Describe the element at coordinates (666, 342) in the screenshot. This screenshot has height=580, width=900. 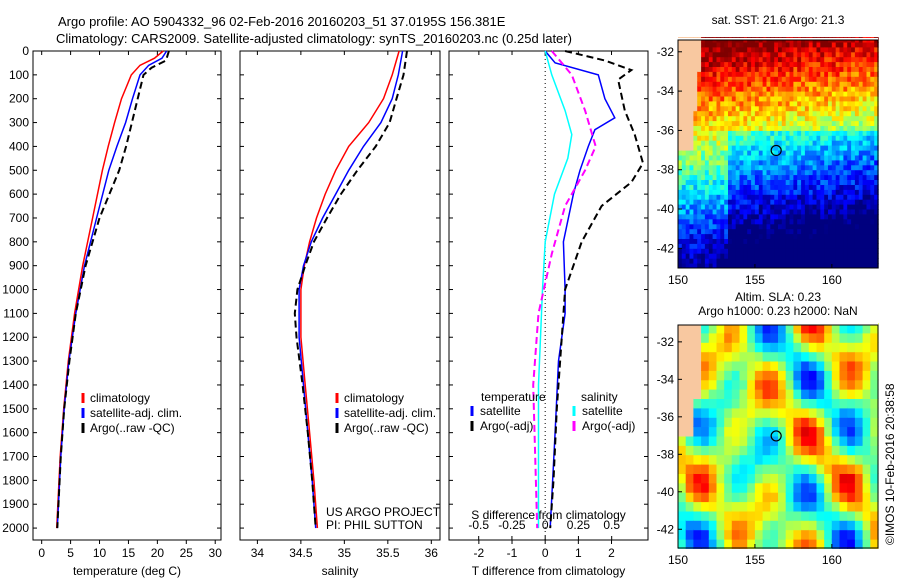
I see `lat-tick-label: -32` at that location.